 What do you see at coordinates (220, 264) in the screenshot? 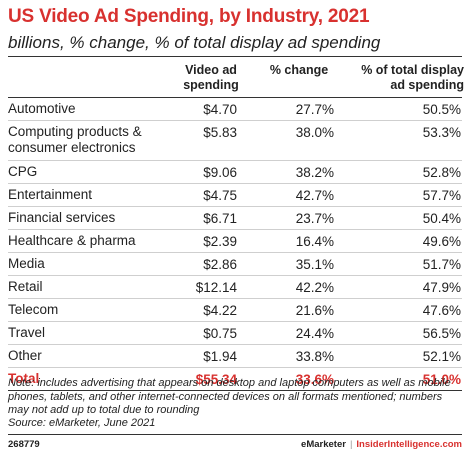
I see `spending-cell: $2.86` at bounding box center [220, 264].